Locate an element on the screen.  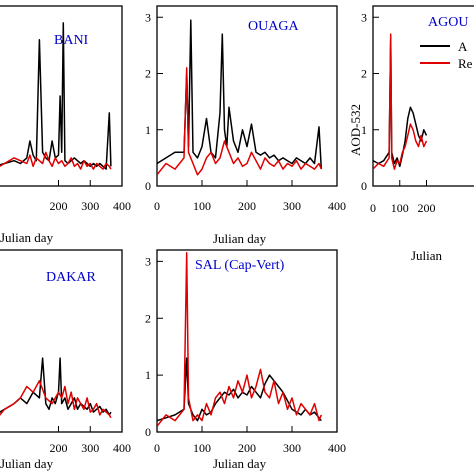
legend-label-re: Re is located at coordinates (465, 63).